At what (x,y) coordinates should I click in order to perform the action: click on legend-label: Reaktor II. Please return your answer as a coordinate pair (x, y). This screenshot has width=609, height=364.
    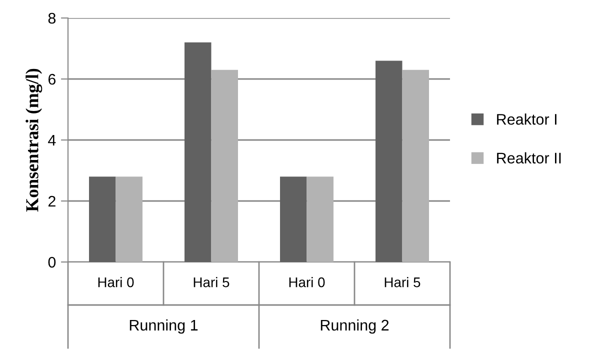
    Looking at the image, I should click on (529, 158).